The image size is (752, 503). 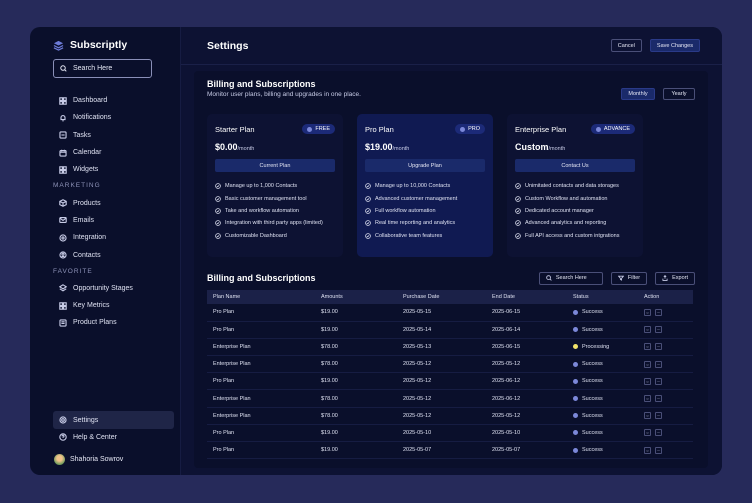 I want to click on plan-feature: Collaborative team features, so click(x=425, y=236).